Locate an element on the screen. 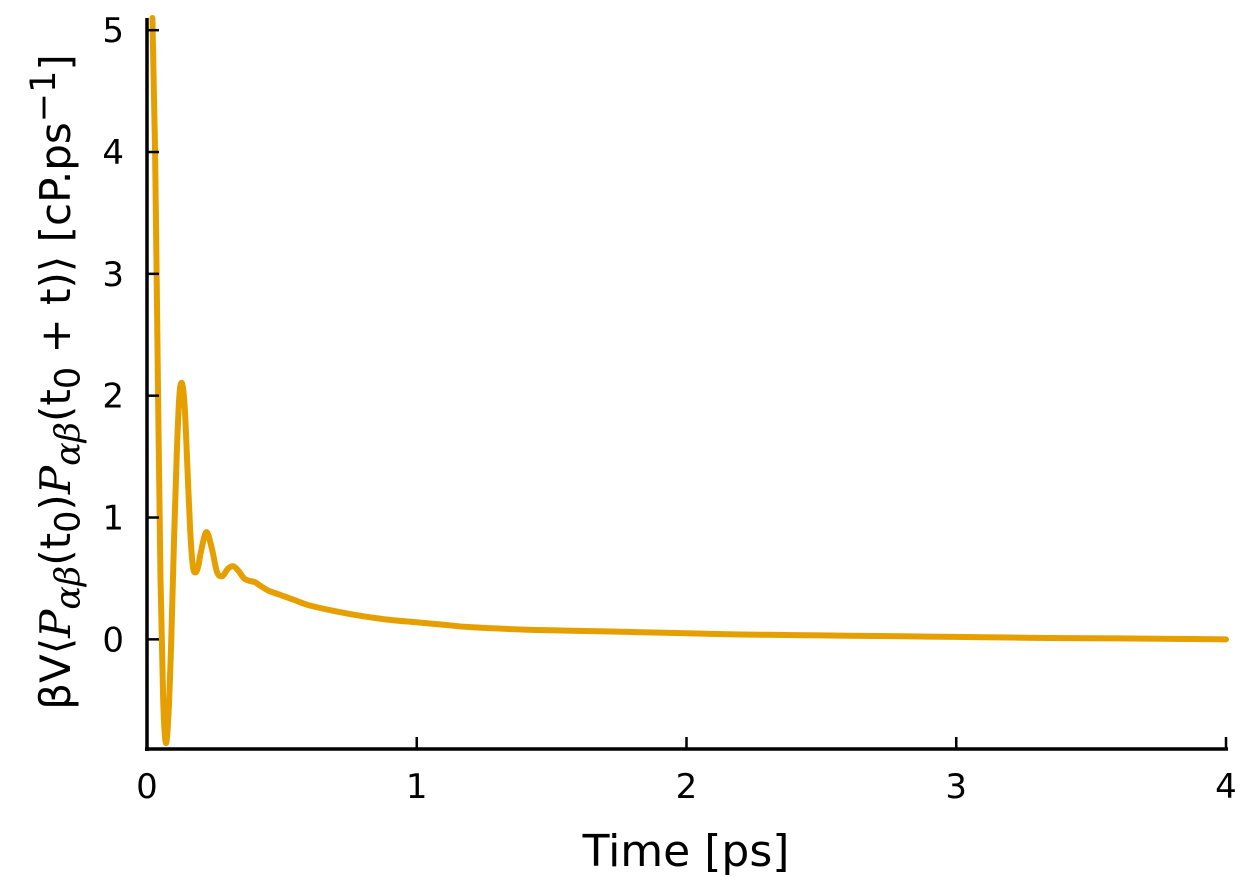 This screenshot has width=1241, height=880. y-axis-ticks: 0 1 2 3 4 5 is located at coordinates (130, 335).